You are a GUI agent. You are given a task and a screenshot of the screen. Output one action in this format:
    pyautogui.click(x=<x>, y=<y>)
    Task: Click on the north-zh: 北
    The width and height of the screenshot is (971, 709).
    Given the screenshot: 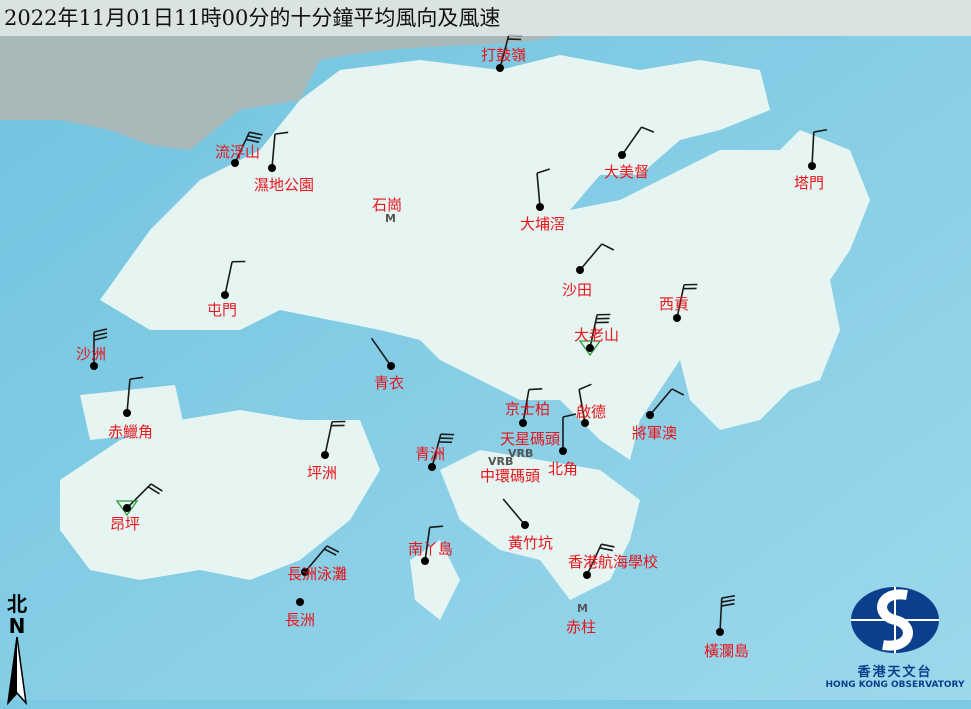 What is the action you would take?
    pyautogui.click(x=17, y=602)
    